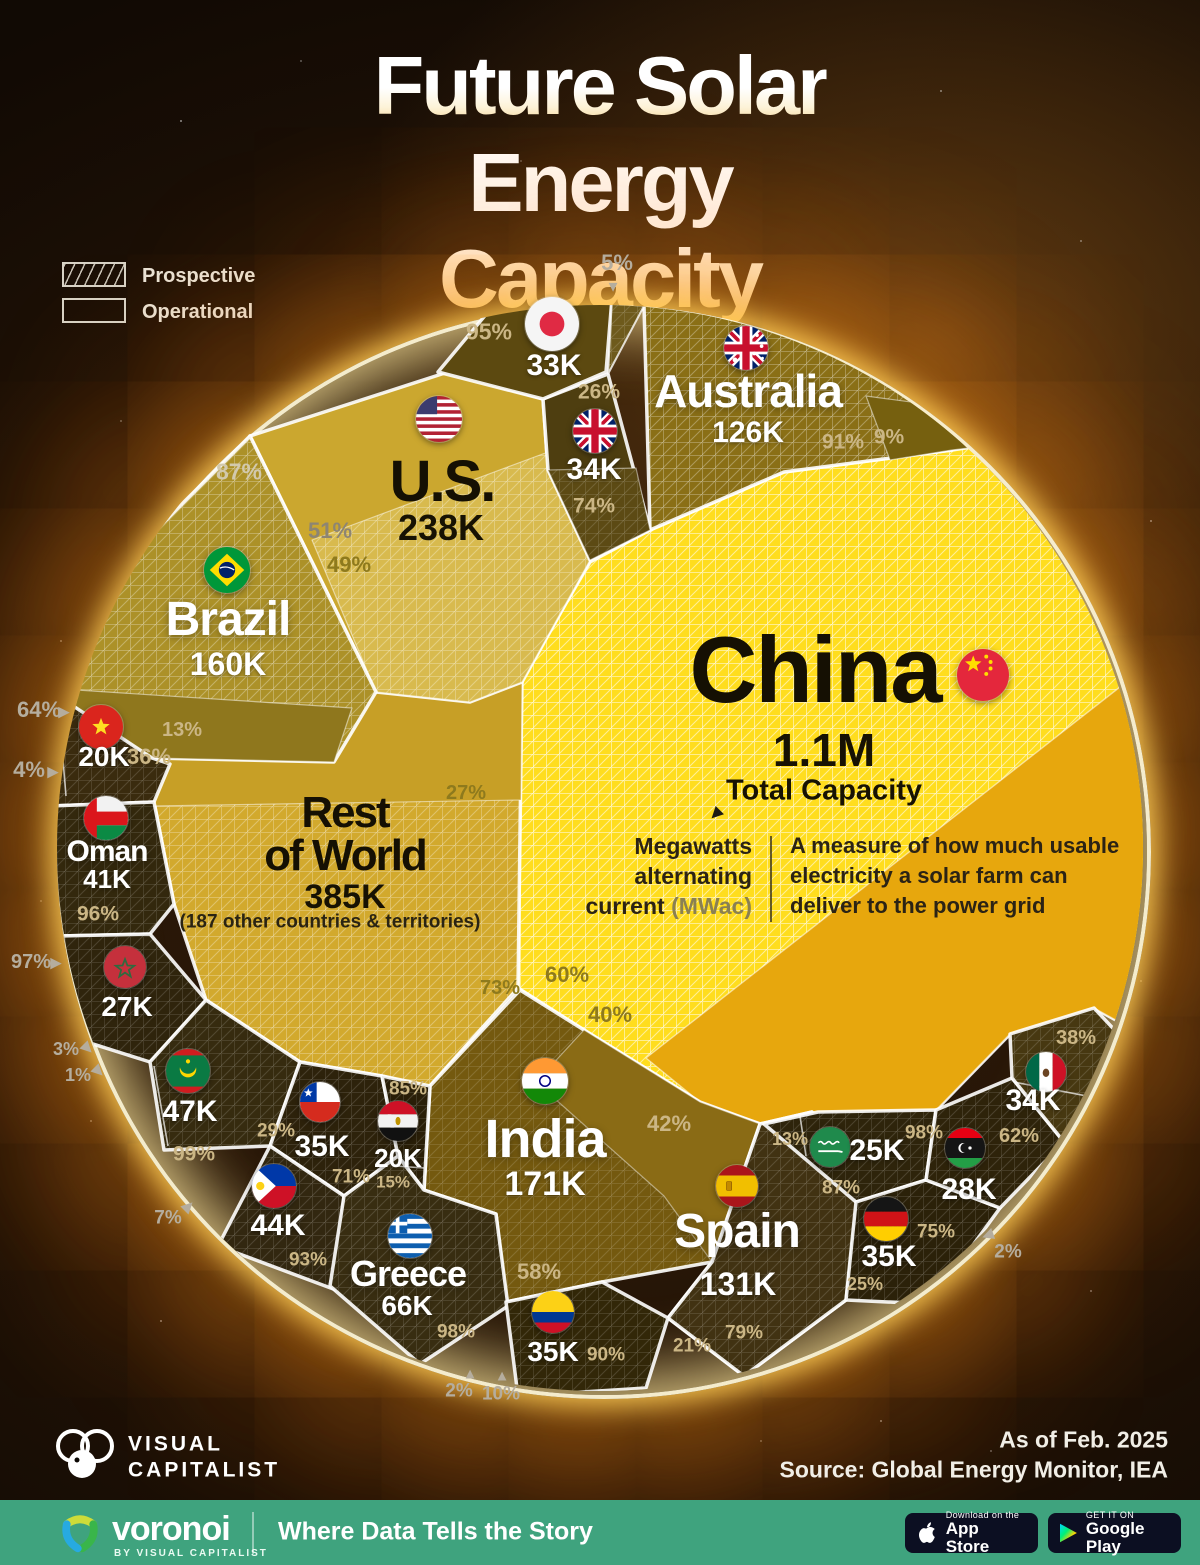 This screenshot has height=1565, width=1200. I want to click on spain-operational-pct: 21%, so click(692, 1346).